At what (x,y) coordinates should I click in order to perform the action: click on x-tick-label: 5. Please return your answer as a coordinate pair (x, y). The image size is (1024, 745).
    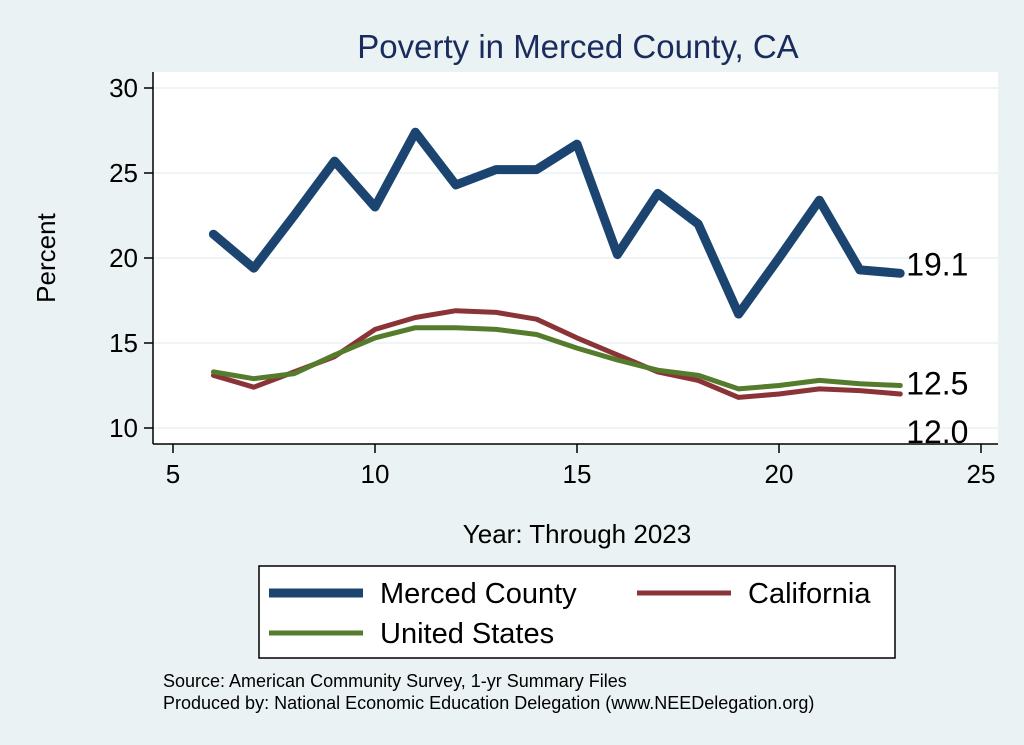
    Looking at the image, I should click on (173, 474).